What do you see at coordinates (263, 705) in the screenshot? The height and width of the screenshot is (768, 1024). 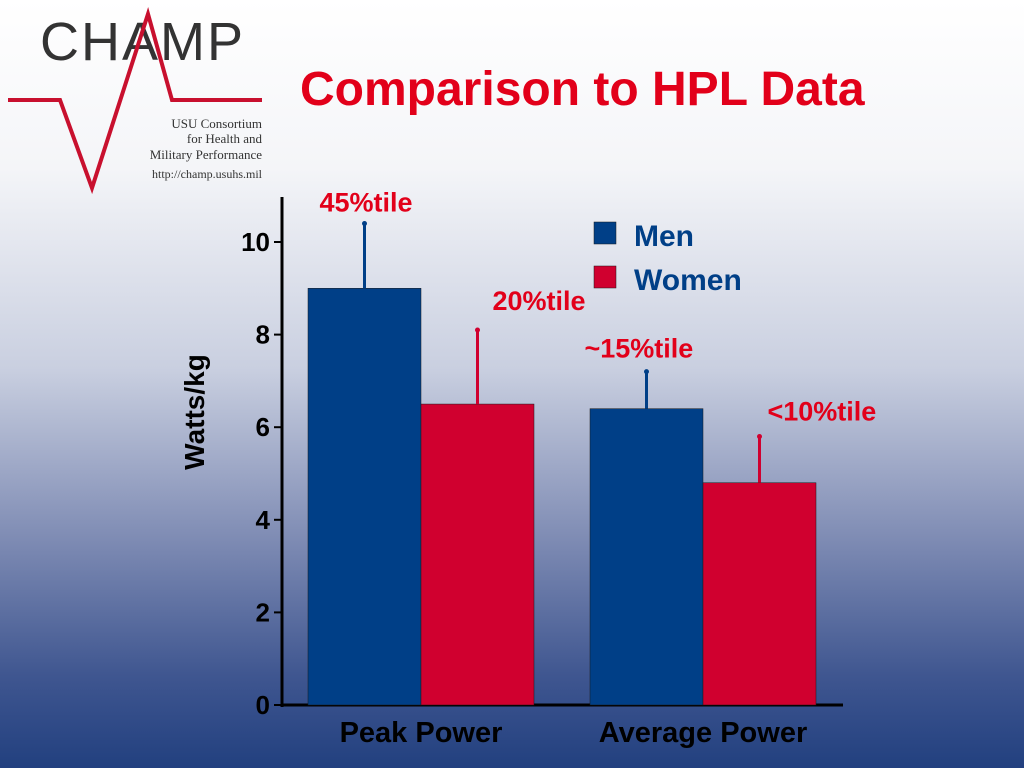 I see `y-tick-label: 0` at bounding box center [263, 705].